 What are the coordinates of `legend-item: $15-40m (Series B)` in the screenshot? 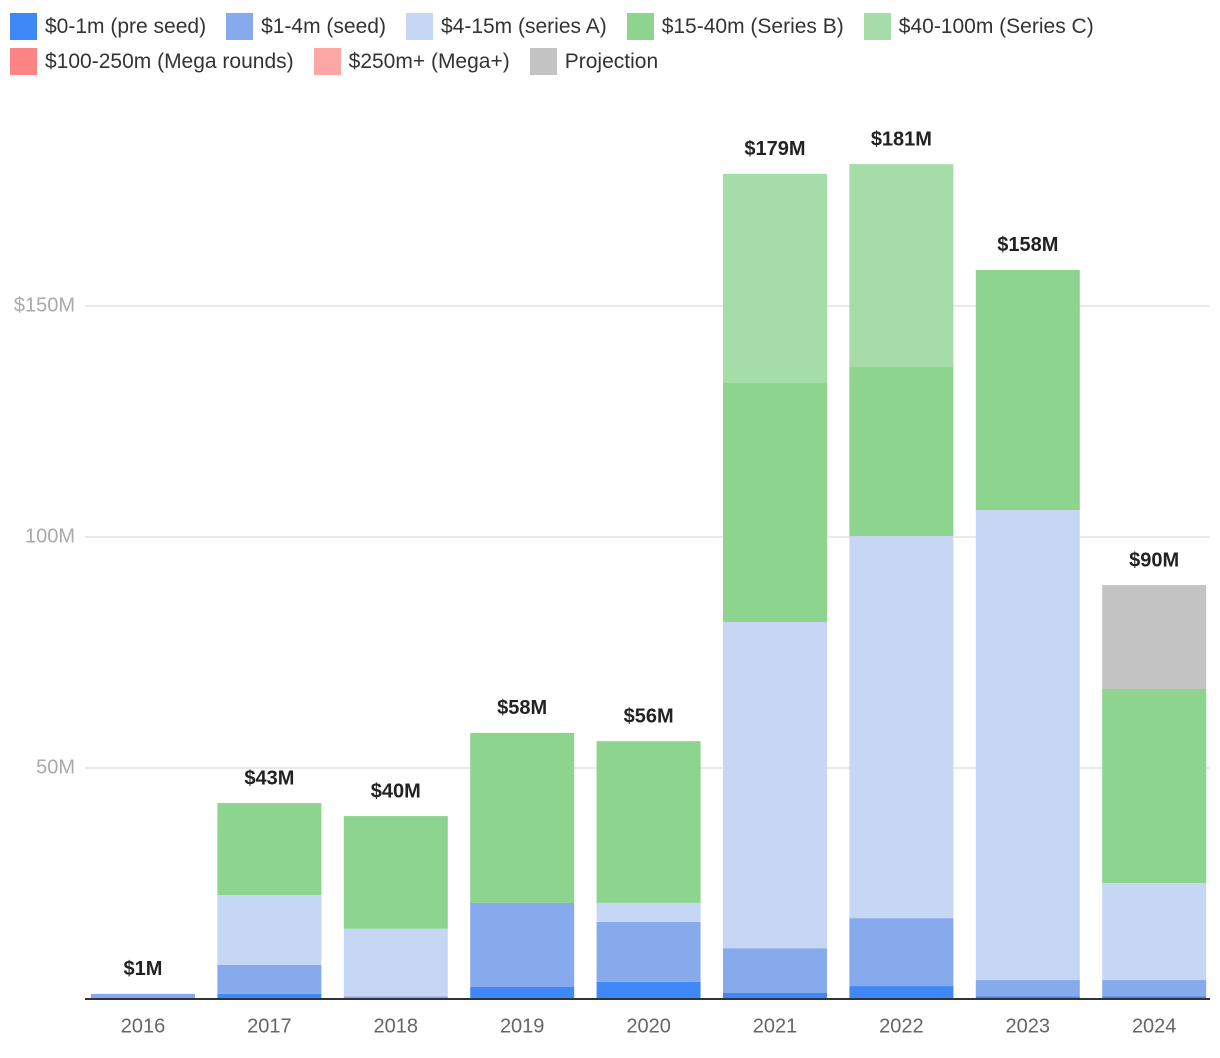 It's located at (735, 26).